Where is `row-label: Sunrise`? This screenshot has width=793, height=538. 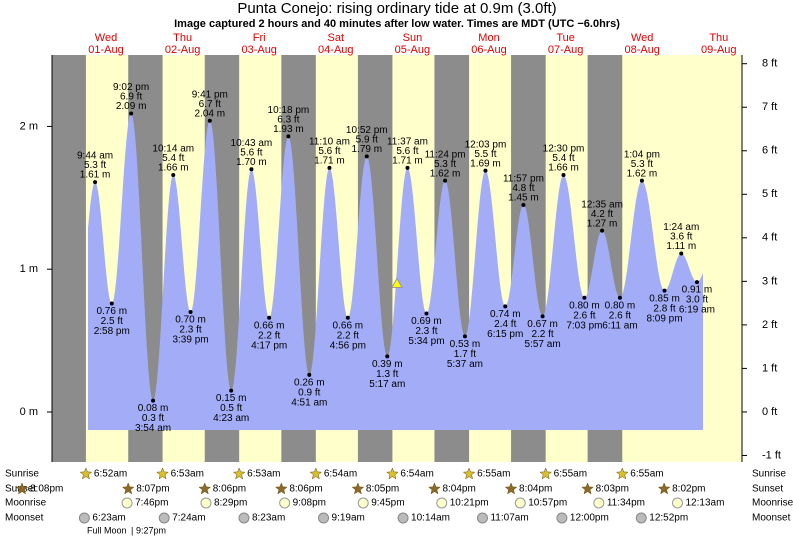
row-label: Sunrise is located at coordinates (22, 474).